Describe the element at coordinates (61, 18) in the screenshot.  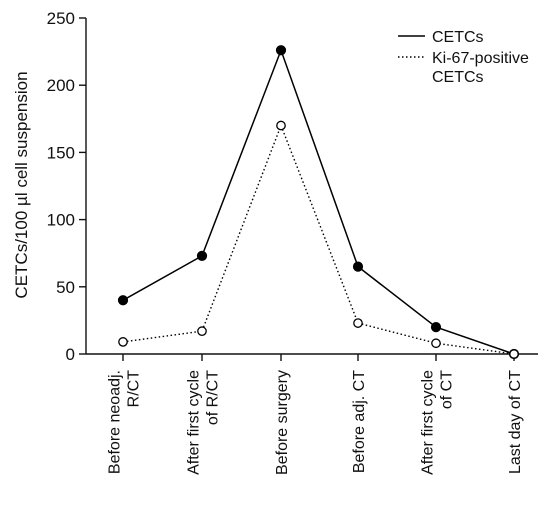
I see `y-tick-label: 250` at that location.